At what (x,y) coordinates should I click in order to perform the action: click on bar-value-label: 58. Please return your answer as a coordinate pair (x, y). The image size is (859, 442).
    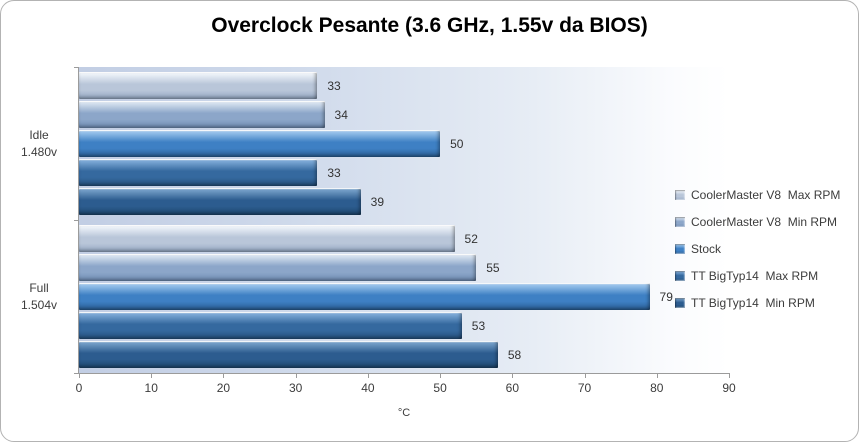
    Looking at the image, I should click on (514, 354).